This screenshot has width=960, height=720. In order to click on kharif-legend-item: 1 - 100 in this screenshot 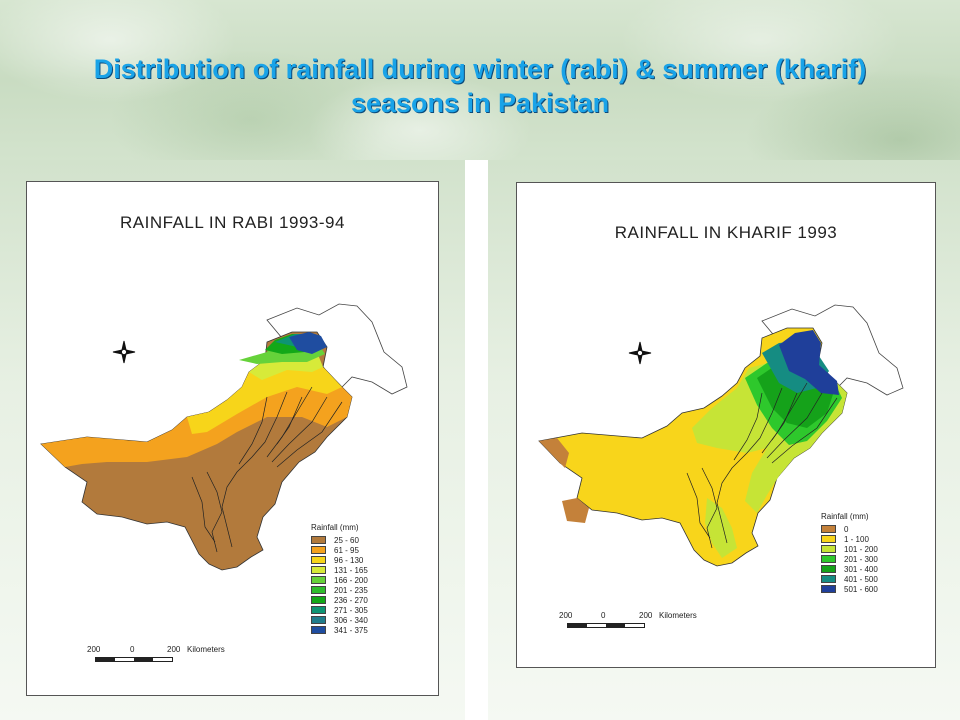, I will do `click(849, 539)`.